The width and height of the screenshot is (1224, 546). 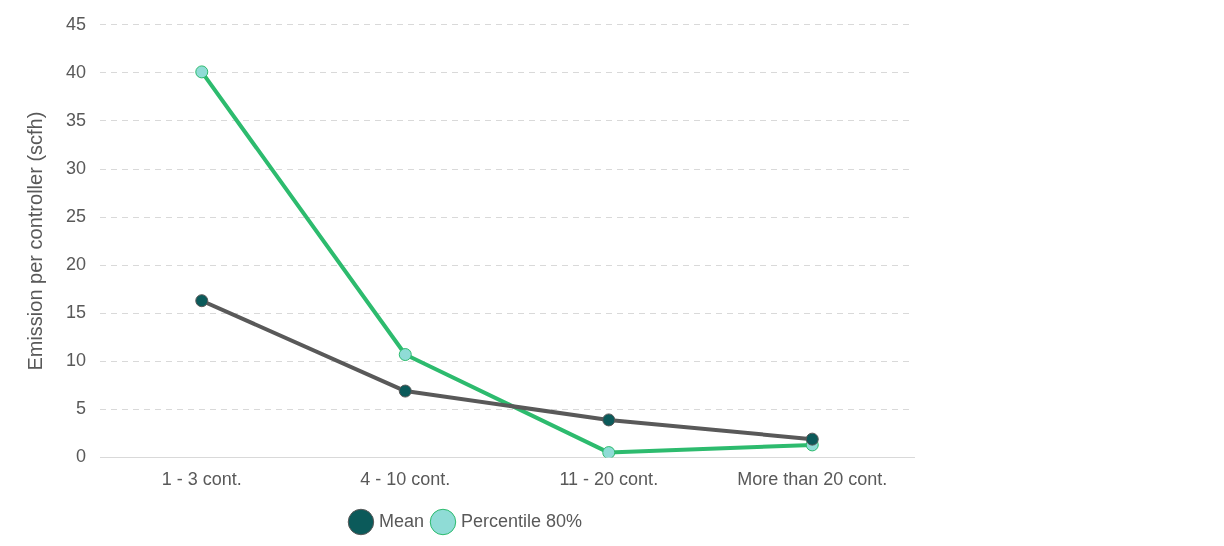 I want to click on y-tick-label: 30, so click(x=76, y=167).